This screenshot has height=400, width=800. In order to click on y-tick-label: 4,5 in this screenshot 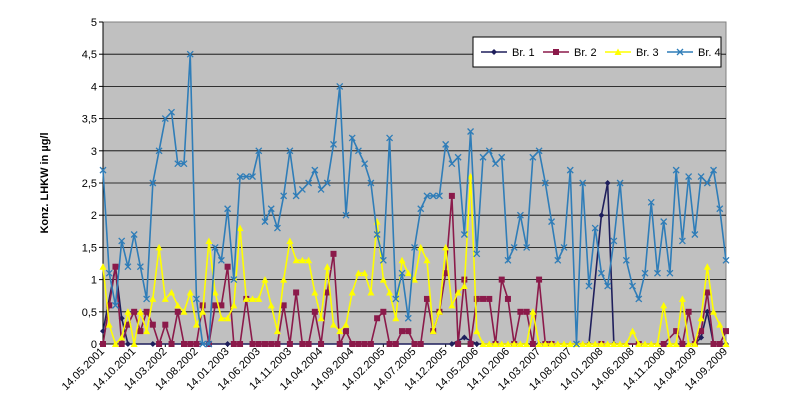, I will do `click(89, 55)`.